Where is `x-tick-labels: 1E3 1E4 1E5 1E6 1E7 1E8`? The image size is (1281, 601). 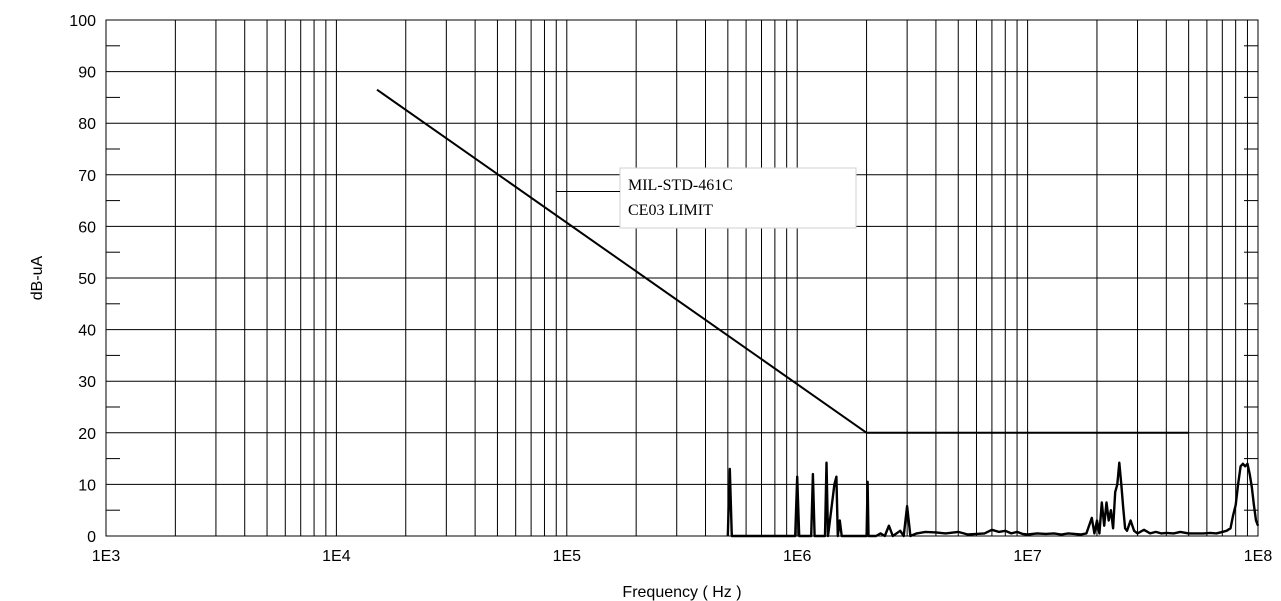
x-tick-labels: 1E3 1E4 1E5 1E6 1E7 1E8 is located at coordinates (682, 556).